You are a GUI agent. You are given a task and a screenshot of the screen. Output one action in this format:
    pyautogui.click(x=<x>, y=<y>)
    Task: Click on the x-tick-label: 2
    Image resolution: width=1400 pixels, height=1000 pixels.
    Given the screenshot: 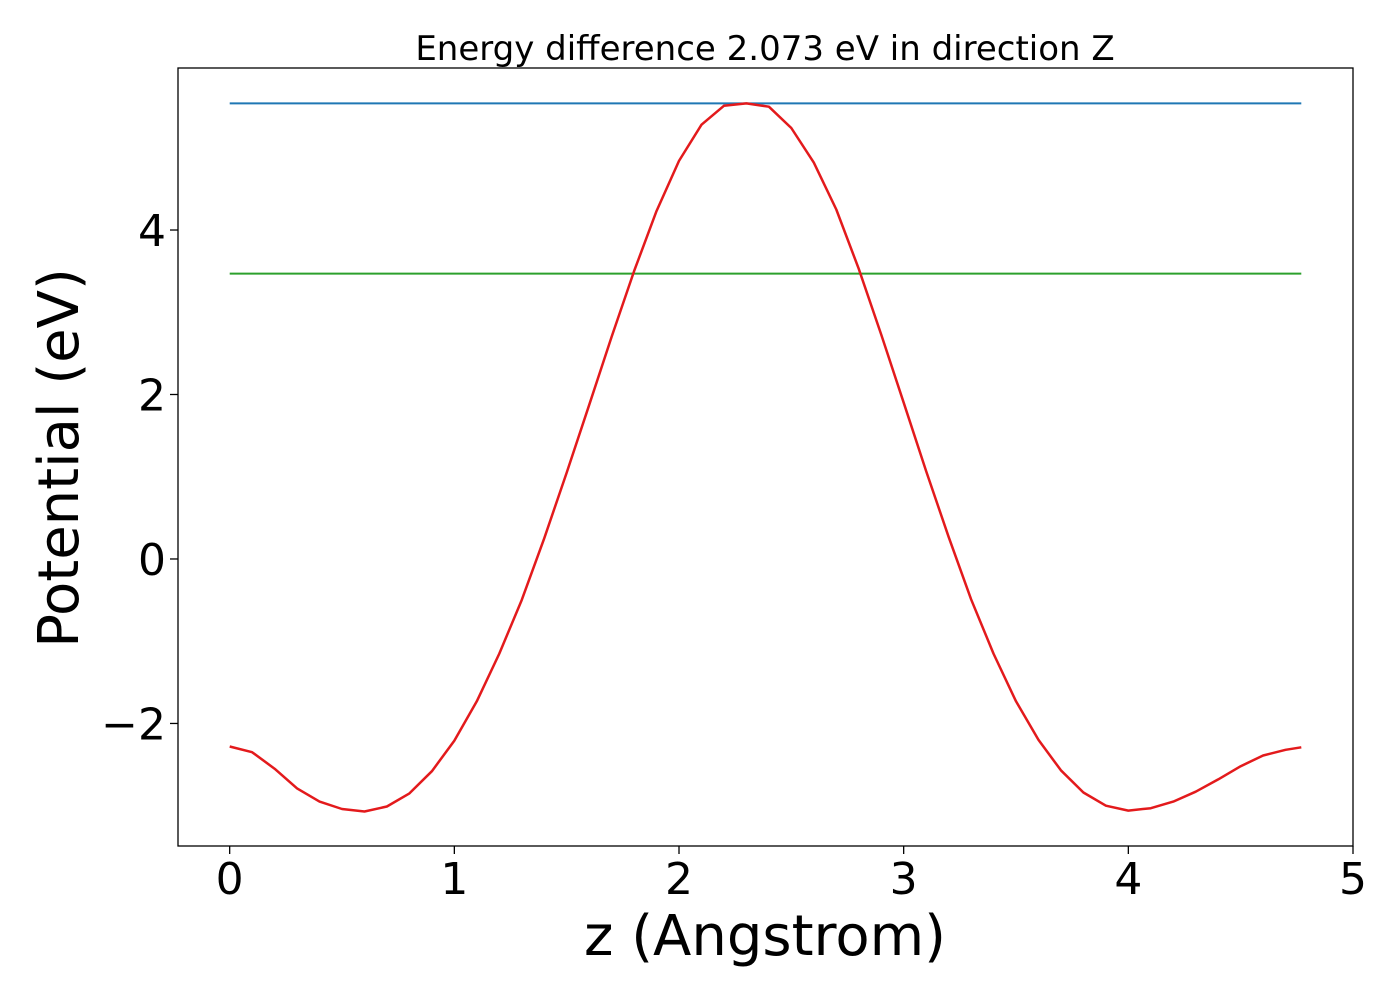 What is the action you would take?
    pyautogui.click(x=679, y=879)
    